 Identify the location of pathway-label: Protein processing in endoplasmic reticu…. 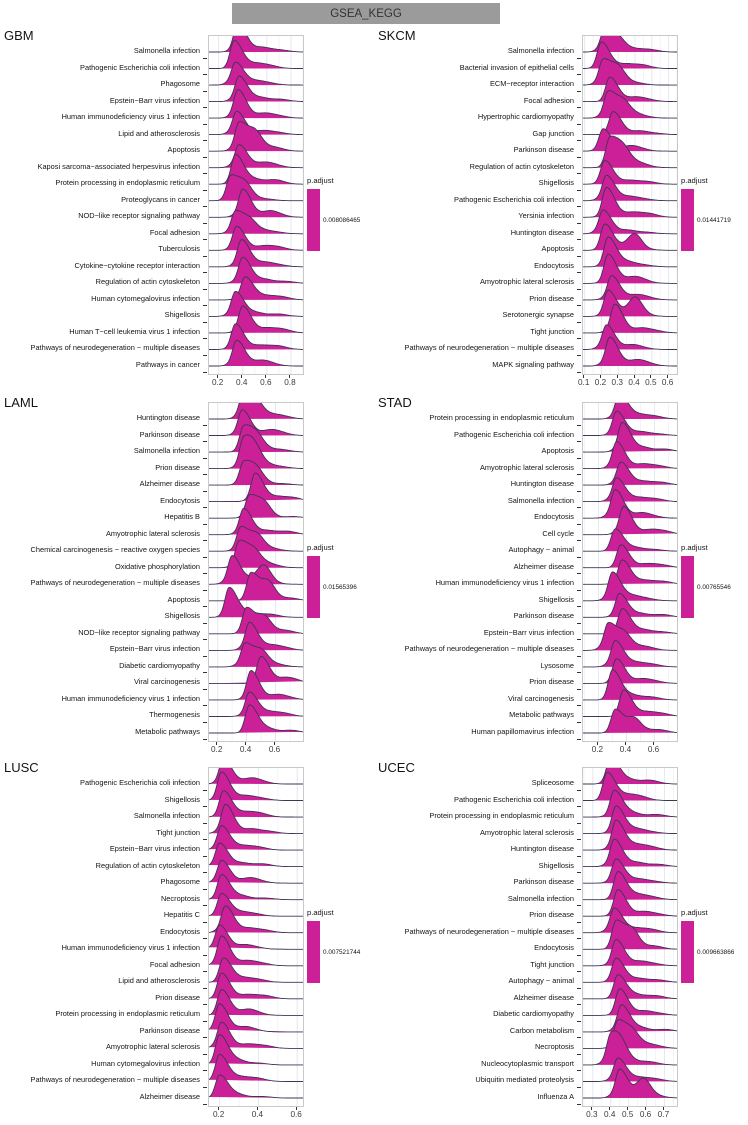
(127, 183).